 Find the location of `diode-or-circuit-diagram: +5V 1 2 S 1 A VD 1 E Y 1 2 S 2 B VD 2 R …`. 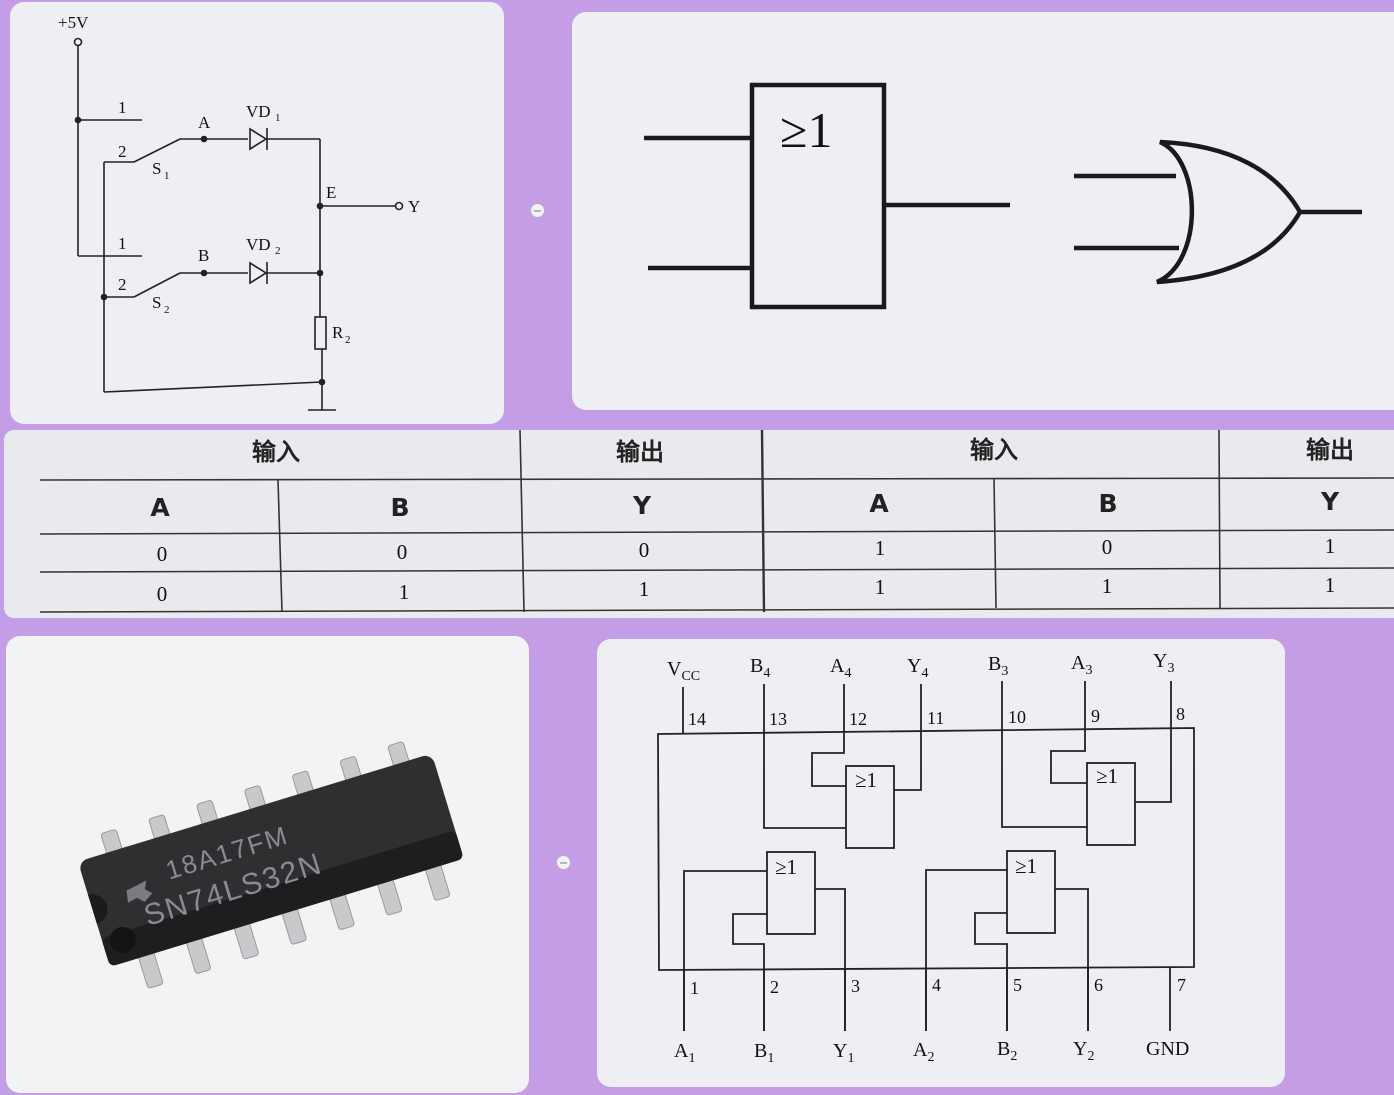

diode-or-circuit-diagram: +5V 1 2 S 1 A VD 1 E Y 1 2 S 2 B VD 2 R … is located at coordinates (239, 212).